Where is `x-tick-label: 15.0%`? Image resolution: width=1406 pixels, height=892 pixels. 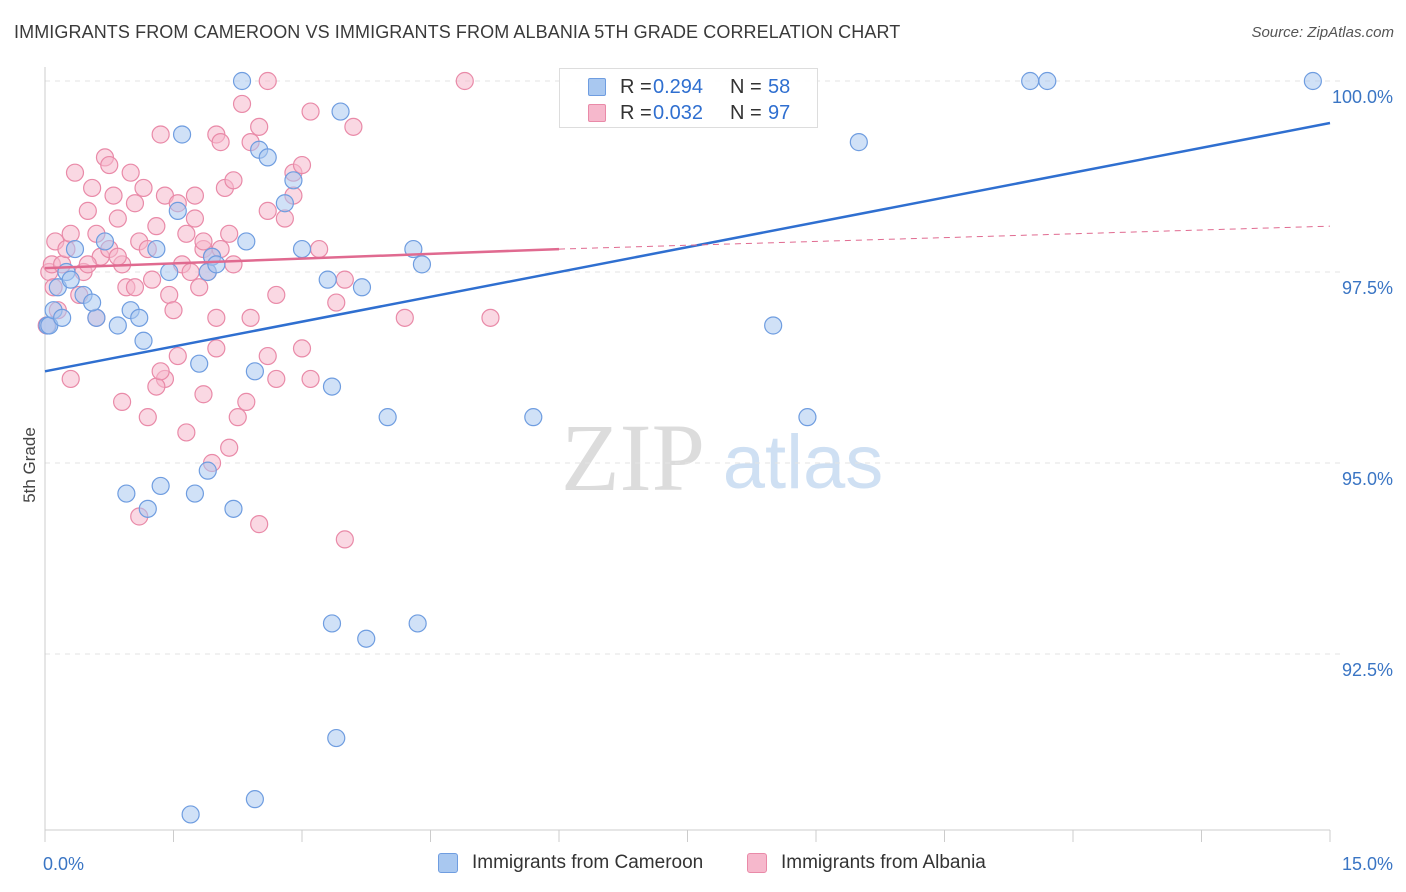
x-tick-label: 15.0% is located at coordinates (1367, 864).